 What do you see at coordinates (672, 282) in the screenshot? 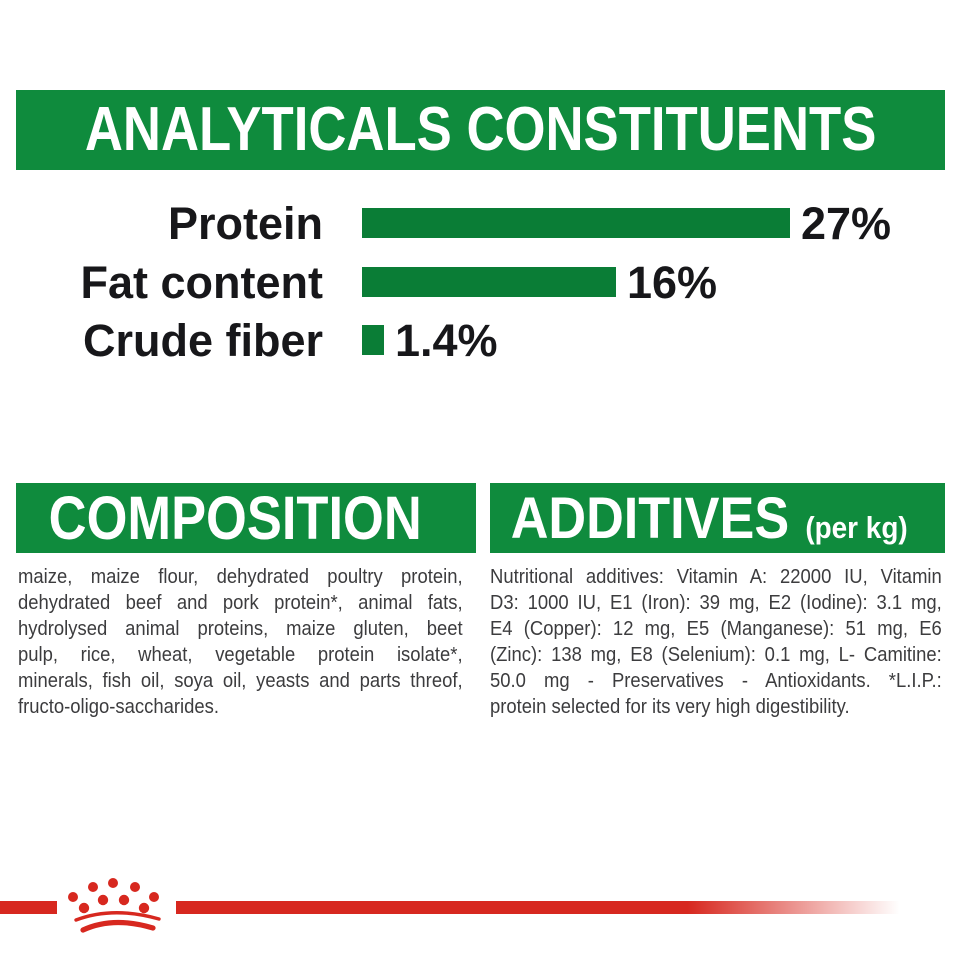
I see `chart-bar-value: 16%` at bounding box center [672, 282].